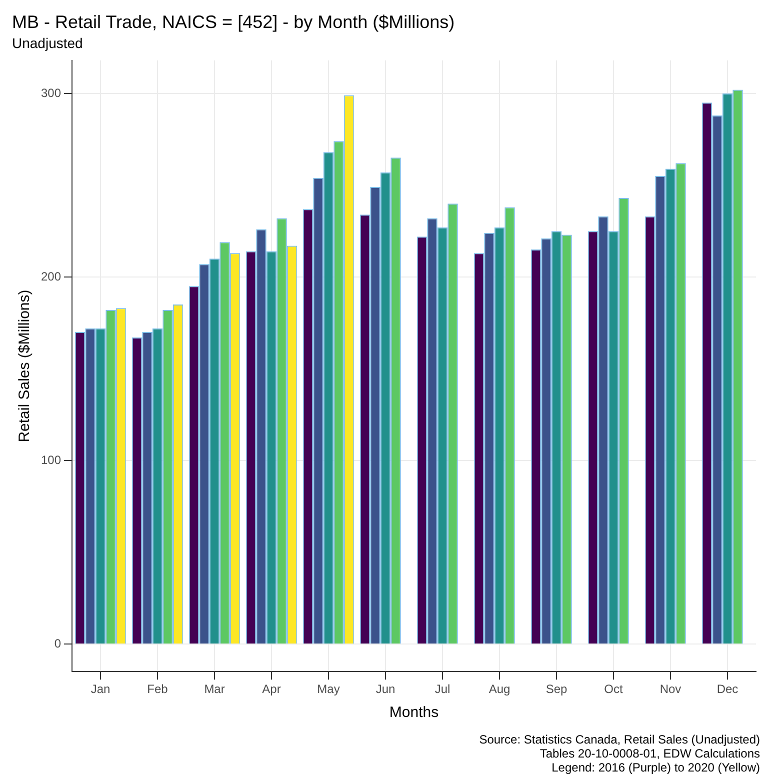  Describe the element at coordinates (58, 643) in the screenshot. I see `y-tick-label: 0` at that location.